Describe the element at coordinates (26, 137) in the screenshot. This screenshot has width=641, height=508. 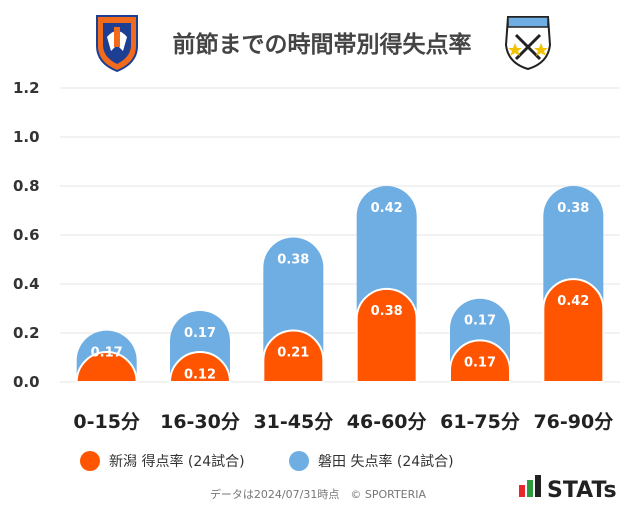
I see `y-tick-label: 1.0` at that location.